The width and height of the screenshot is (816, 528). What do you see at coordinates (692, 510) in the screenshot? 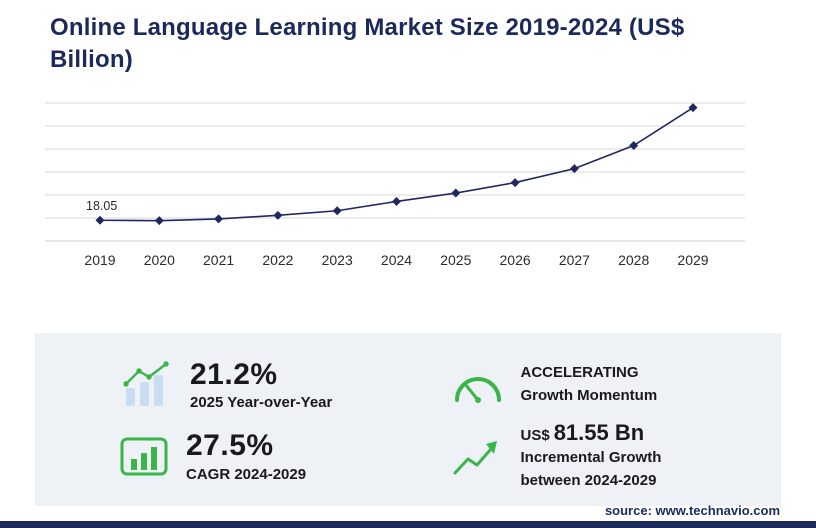
I see `source-credit: source: www.technavio.com` at bounding box center [692, 510].